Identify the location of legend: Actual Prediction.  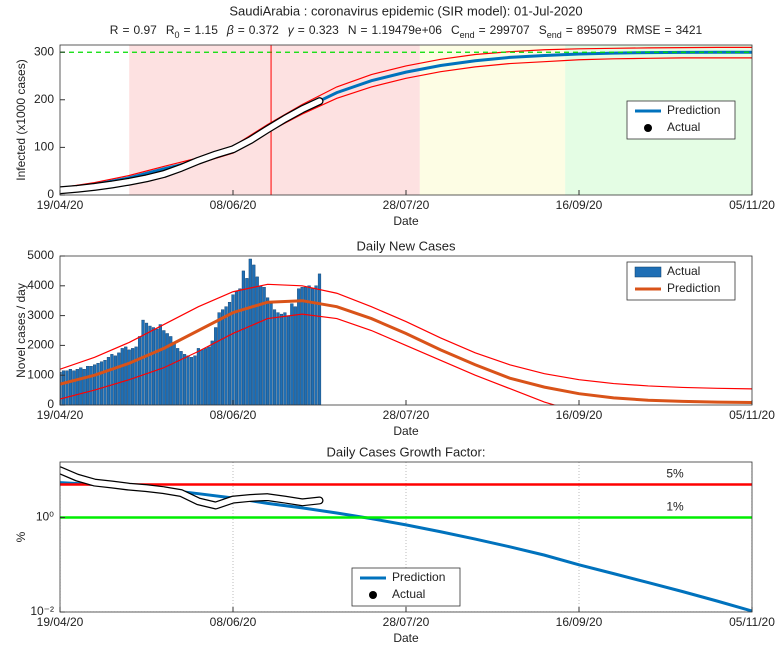
(681, 281).